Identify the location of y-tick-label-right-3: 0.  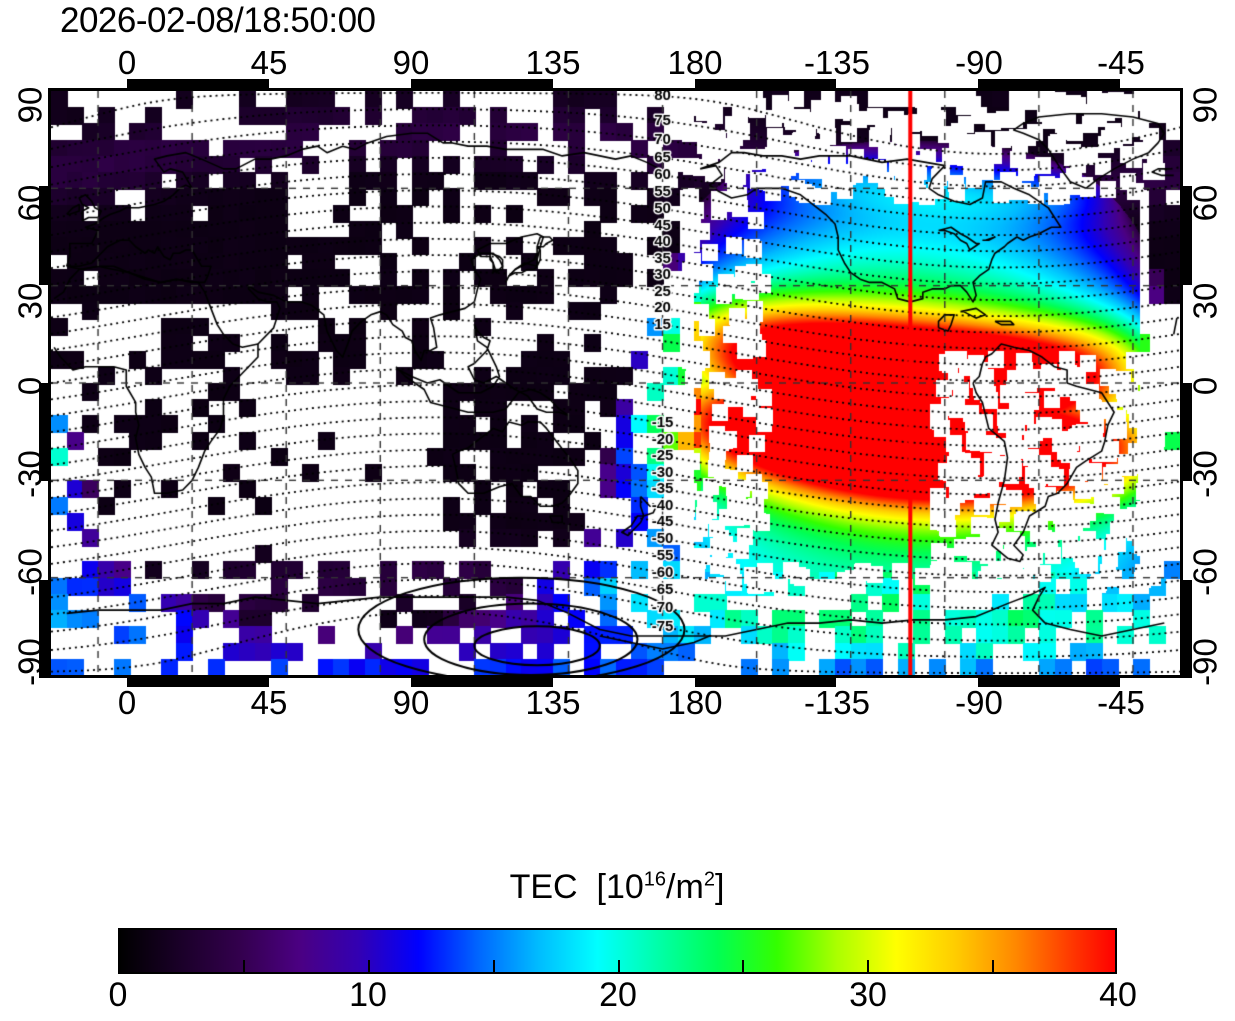
(1205, 386).